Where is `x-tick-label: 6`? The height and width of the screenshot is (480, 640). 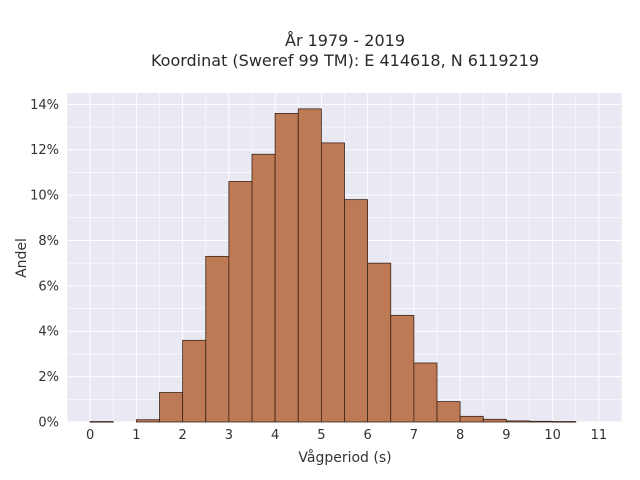 x-tick-label: 6 is located at coordinates (367, 435).